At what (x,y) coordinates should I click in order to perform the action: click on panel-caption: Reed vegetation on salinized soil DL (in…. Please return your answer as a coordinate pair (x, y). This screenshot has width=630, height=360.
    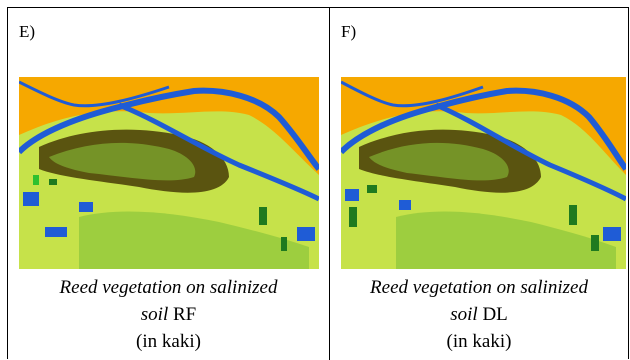
    Looking at the image, I should click on (479, 314).